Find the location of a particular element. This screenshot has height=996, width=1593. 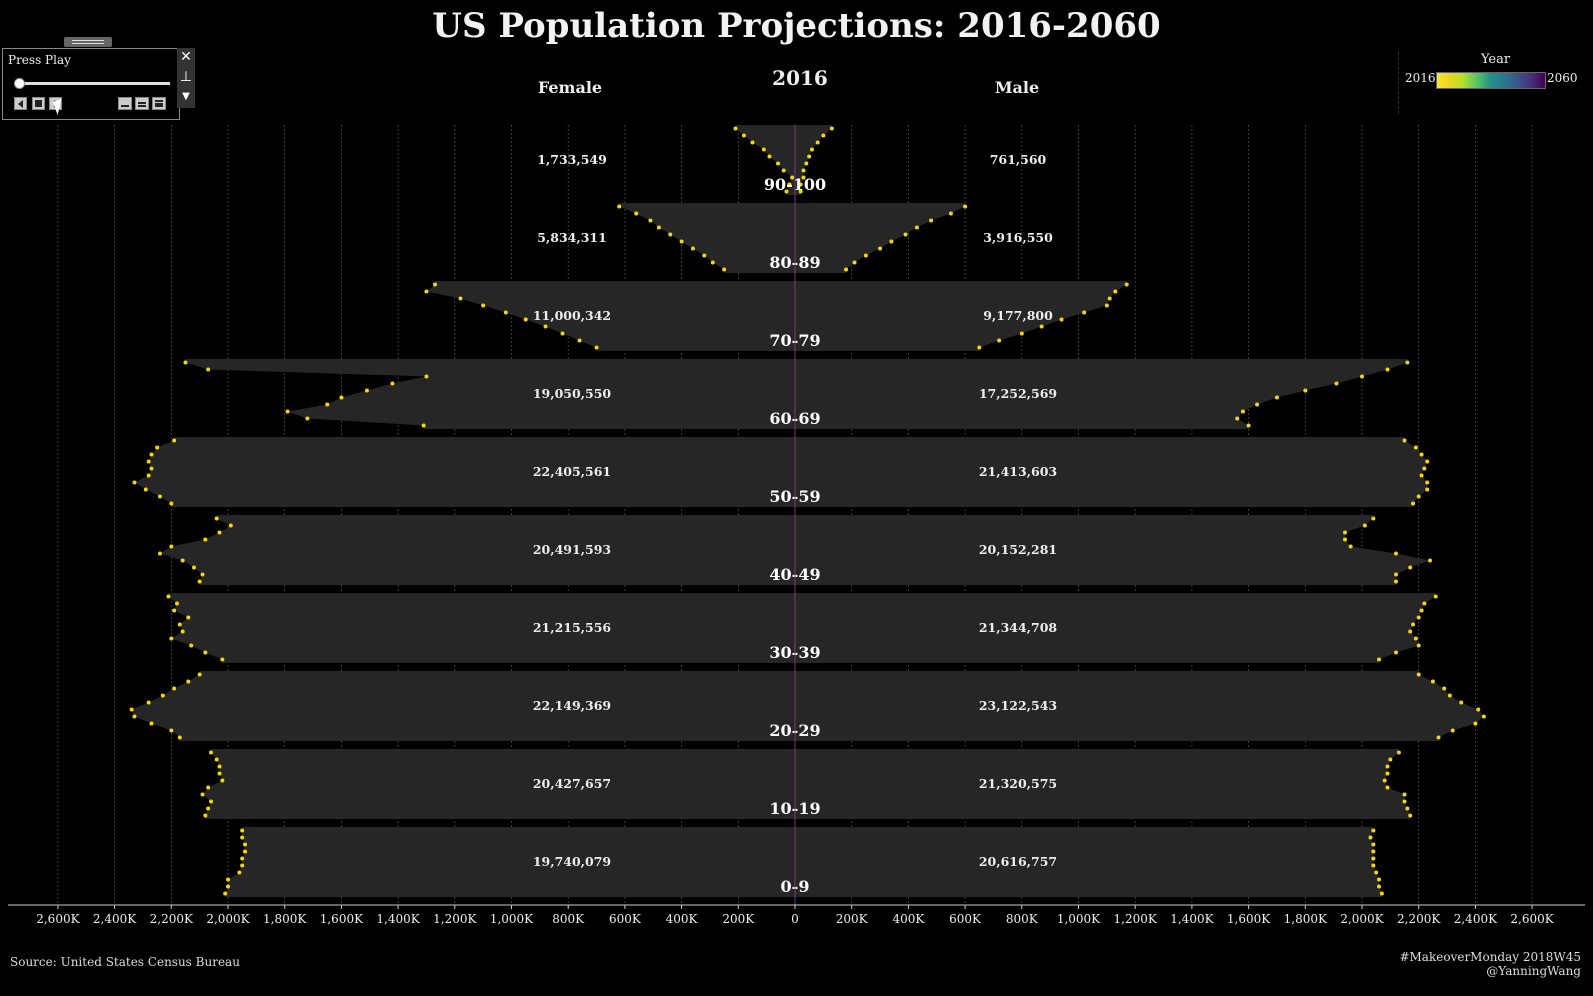

x-tick-label: 0 is located at coordinates (795, 919).